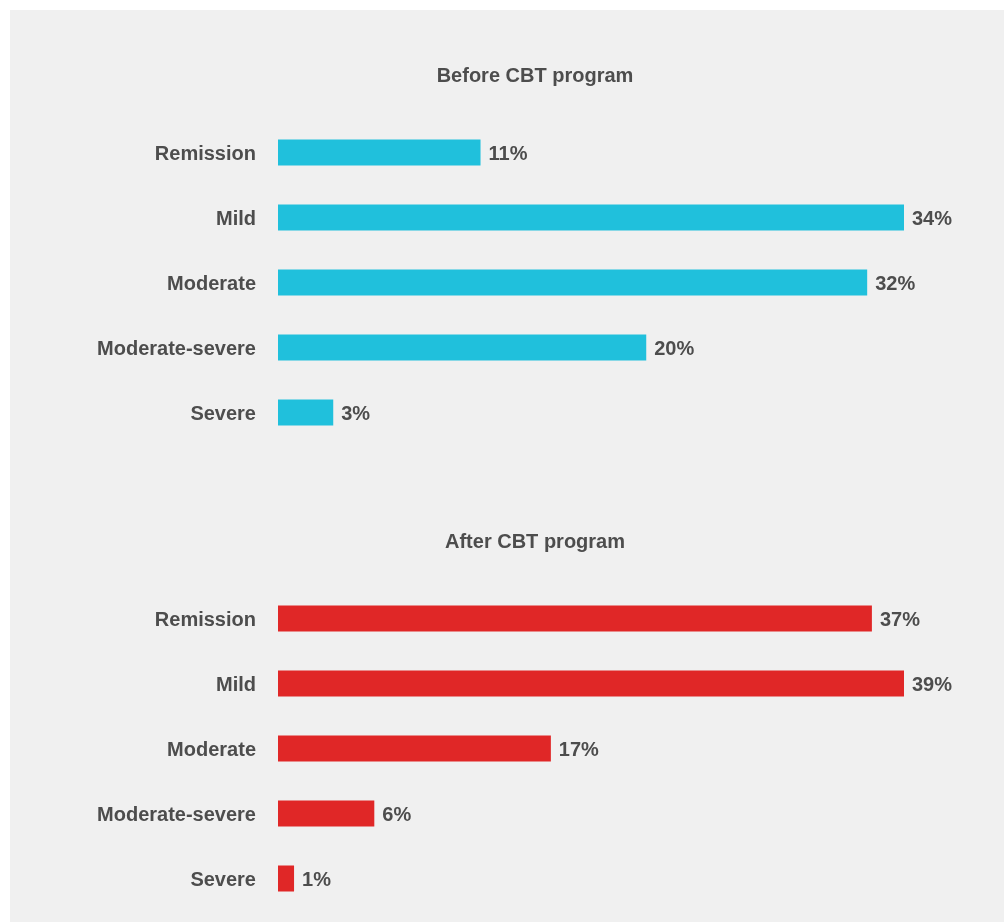 Image resolution: width=1004 pixels, height=922 pixels. Describe the element at coordinates (356, 412) in the screenshot. I see `data-label: 3%` at that location.